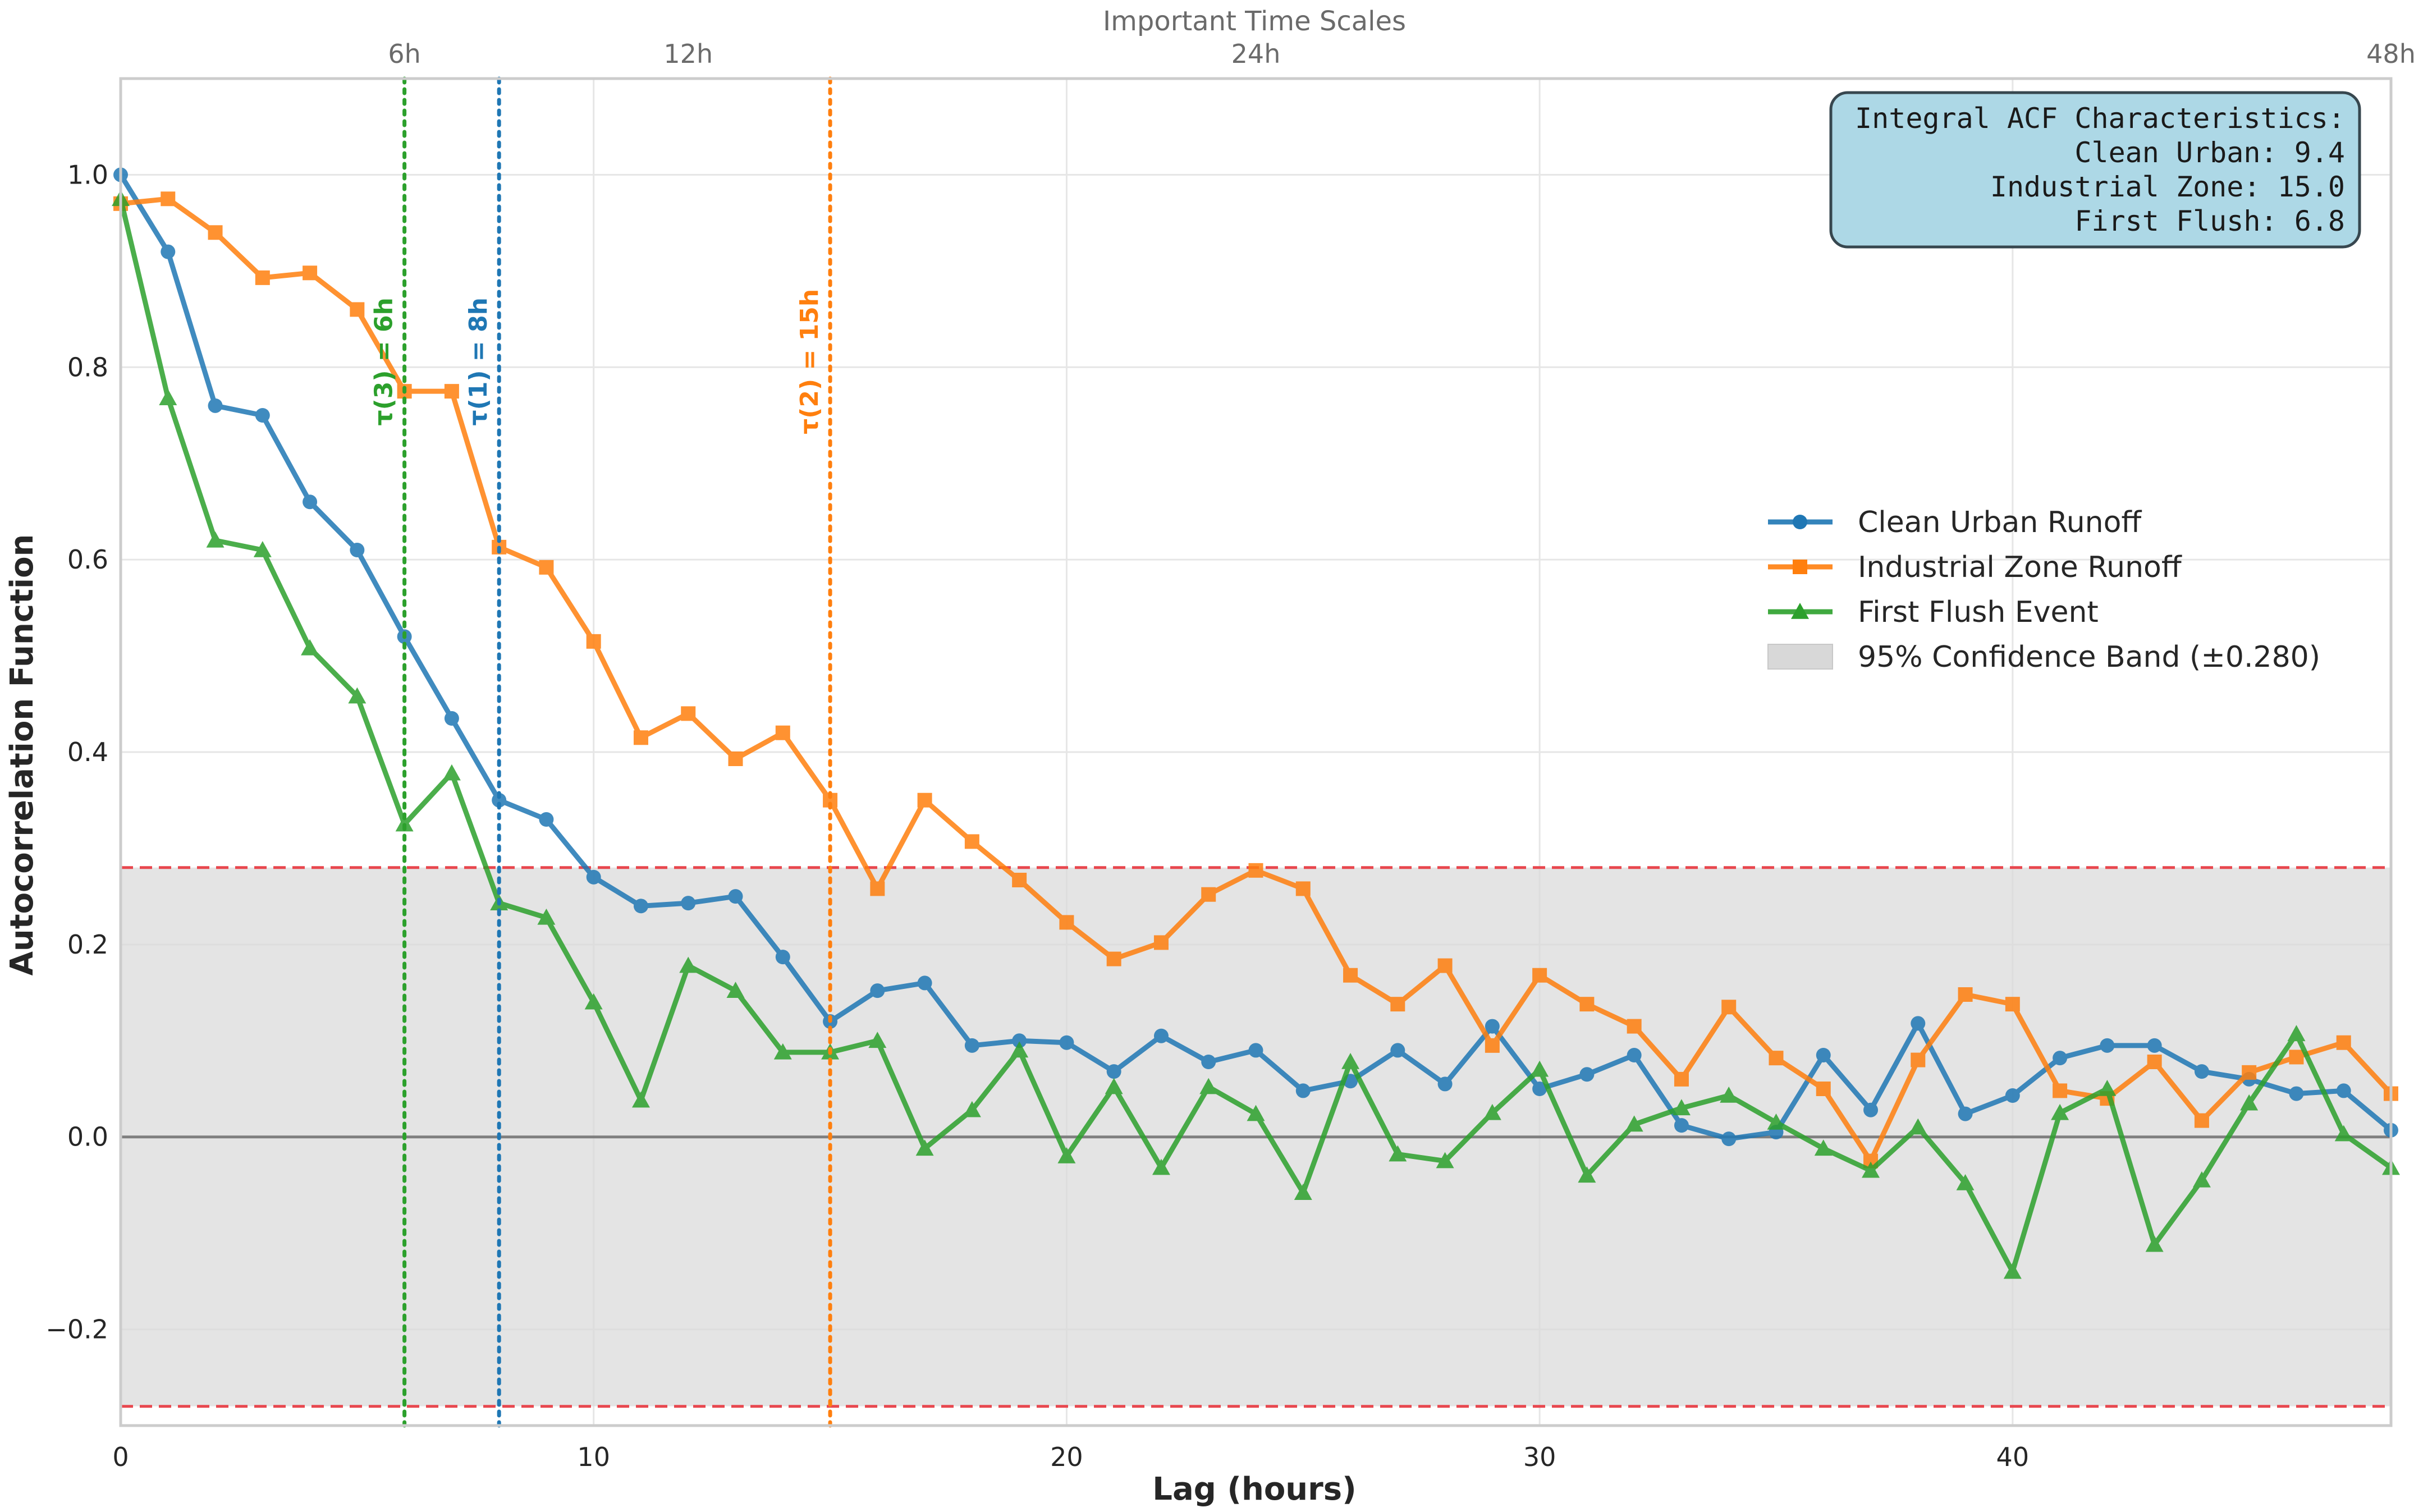  I want to click on info-box-line-1: Clean Urban: 9.4, so click(2209, 153).